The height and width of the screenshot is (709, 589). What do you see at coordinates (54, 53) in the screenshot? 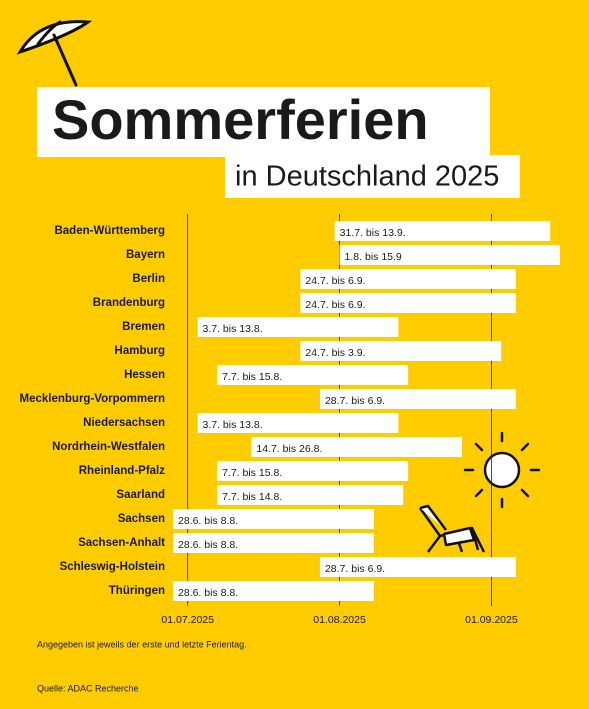
I see `umbrella-icon` at bounding box center [54, 53].